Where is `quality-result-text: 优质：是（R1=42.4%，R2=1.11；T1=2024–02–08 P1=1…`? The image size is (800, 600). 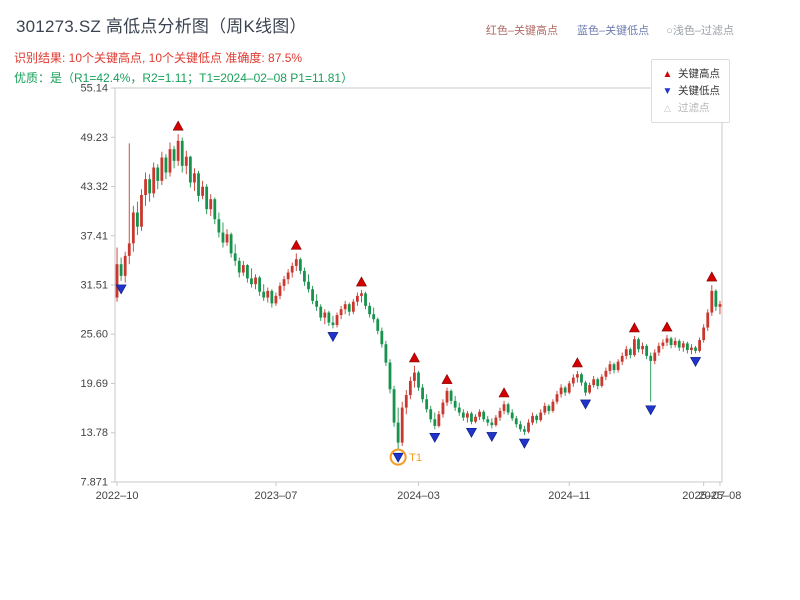
quality-result-text: 优质：是（R1=42.4%，R2=1.11；T1=2024–02–08 P1=1… is located at coordinates (184, 78).